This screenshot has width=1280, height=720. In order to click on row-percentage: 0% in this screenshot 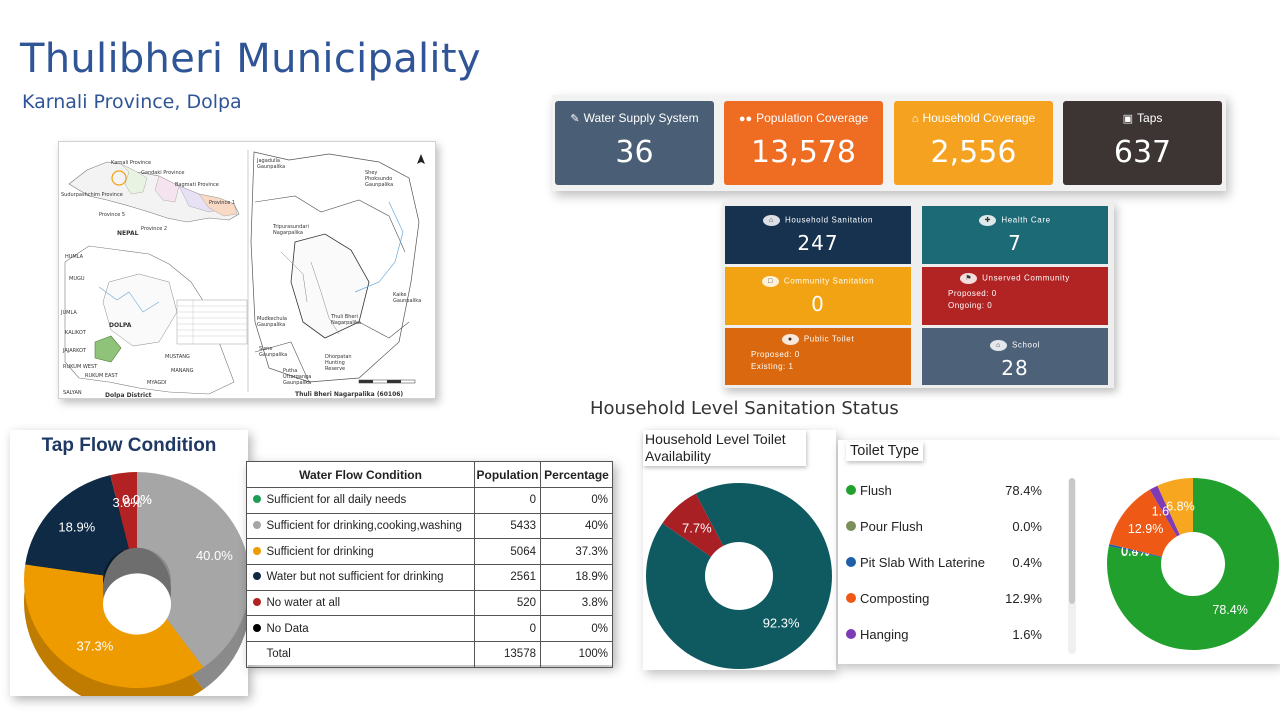, I will do `click(576, 629)`.